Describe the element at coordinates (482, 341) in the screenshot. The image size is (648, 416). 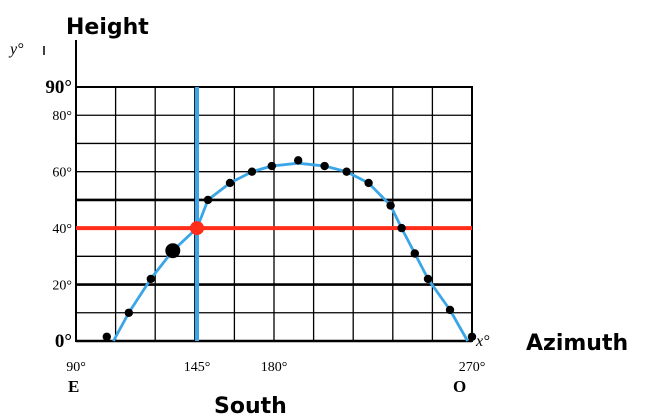
I see `x-axis-symbol: x°` at that location.